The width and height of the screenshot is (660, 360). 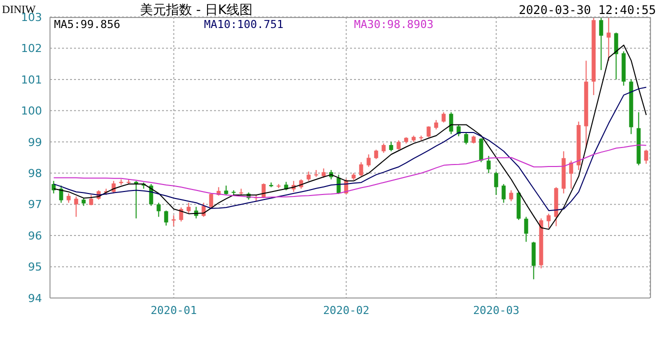 What do you see at coordinates (31, 79) in the screenshot?
I see `y-tick-label: 101` at bounding box center [31, 79].